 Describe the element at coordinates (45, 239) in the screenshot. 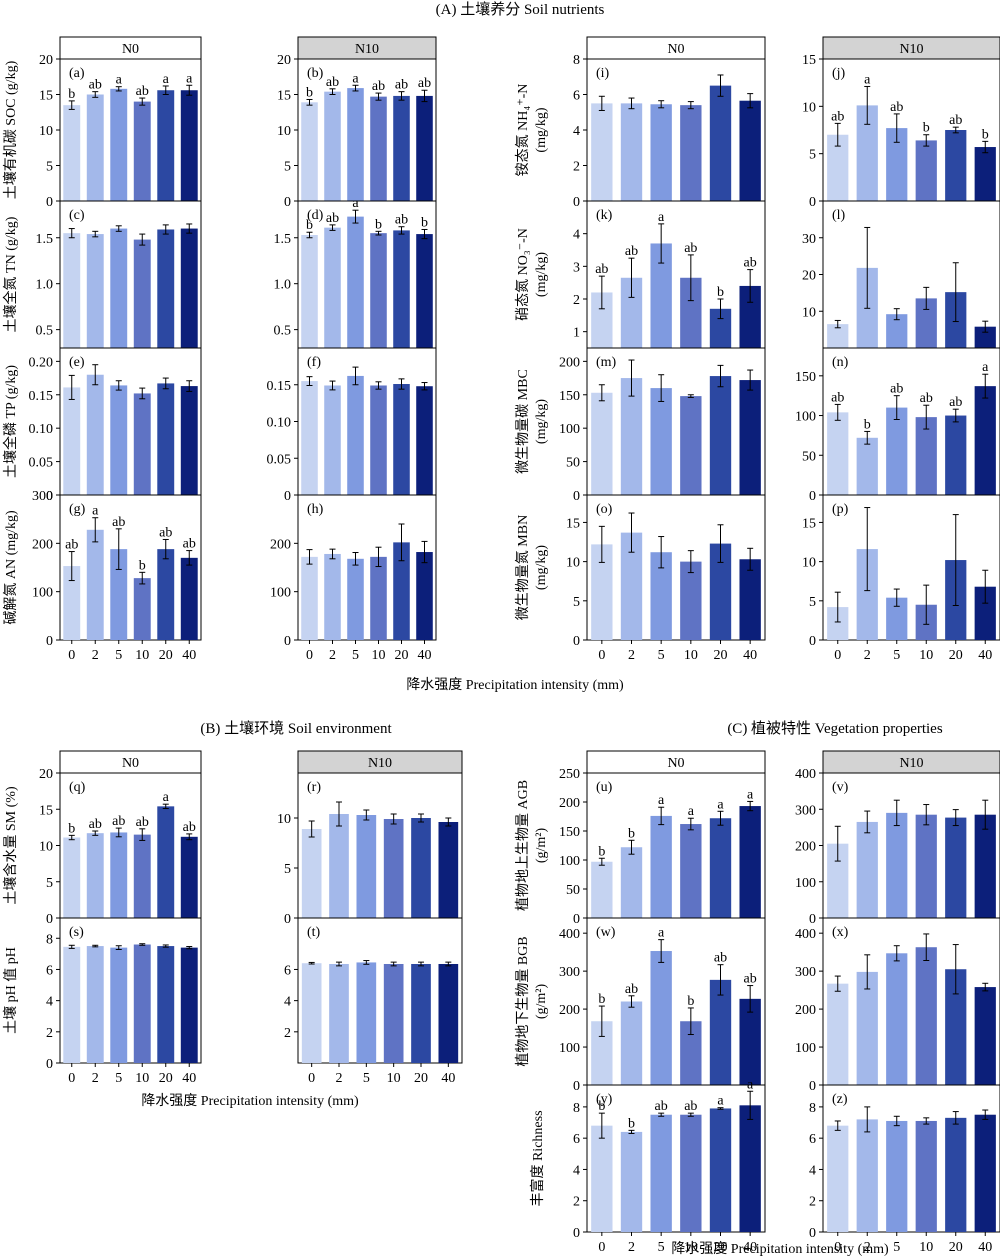

I see `y-tick-label: 1.5` at that location.